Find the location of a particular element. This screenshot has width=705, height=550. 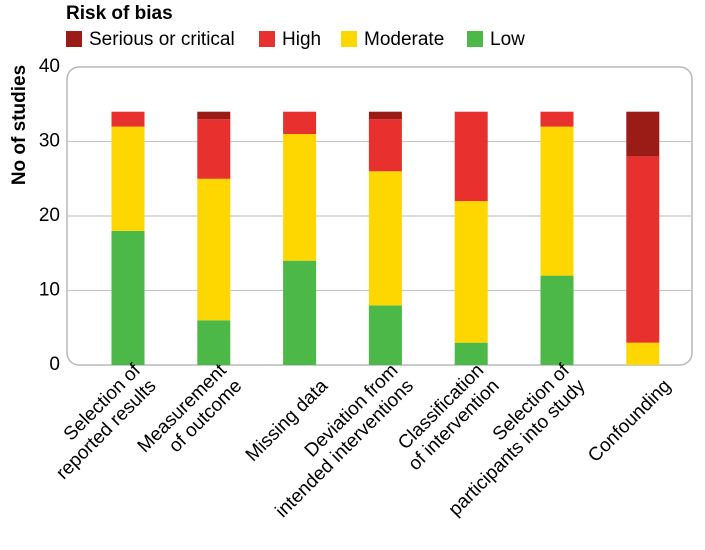

legend-label: High is located at coordinates (301, 39).